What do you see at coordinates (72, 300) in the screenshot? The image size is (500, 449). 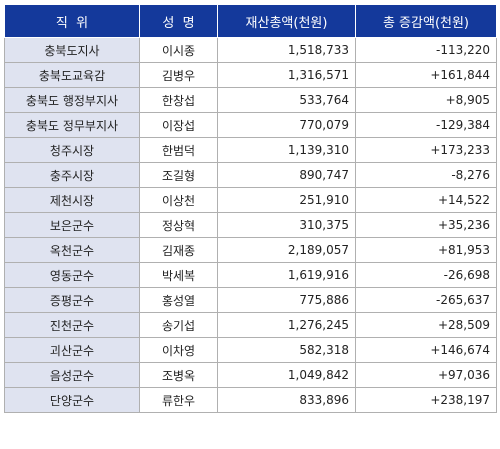 I see `title-cell: 증평군수` at bounding box center [72, 300].